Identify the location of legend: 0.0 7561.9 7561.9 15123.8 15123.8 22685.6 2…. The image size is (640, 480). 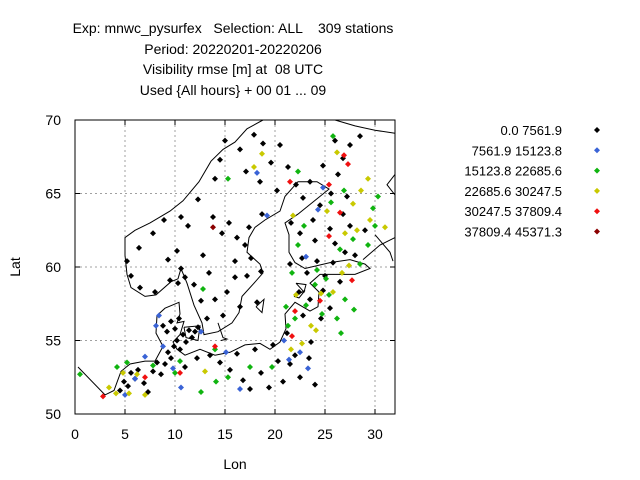
(532, 181).